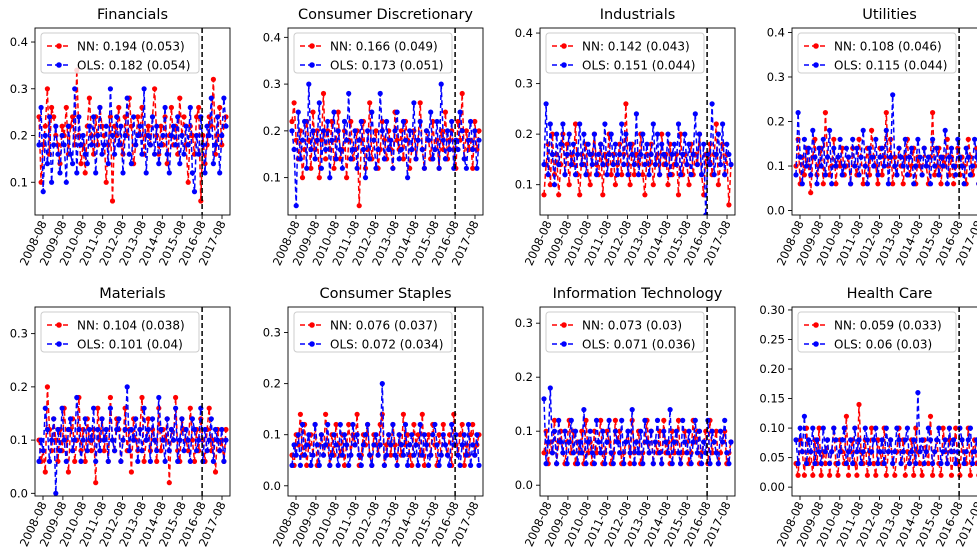 The height and width of the screenshot is (557, 977). I want to click on legend-box, so click(877, 53).